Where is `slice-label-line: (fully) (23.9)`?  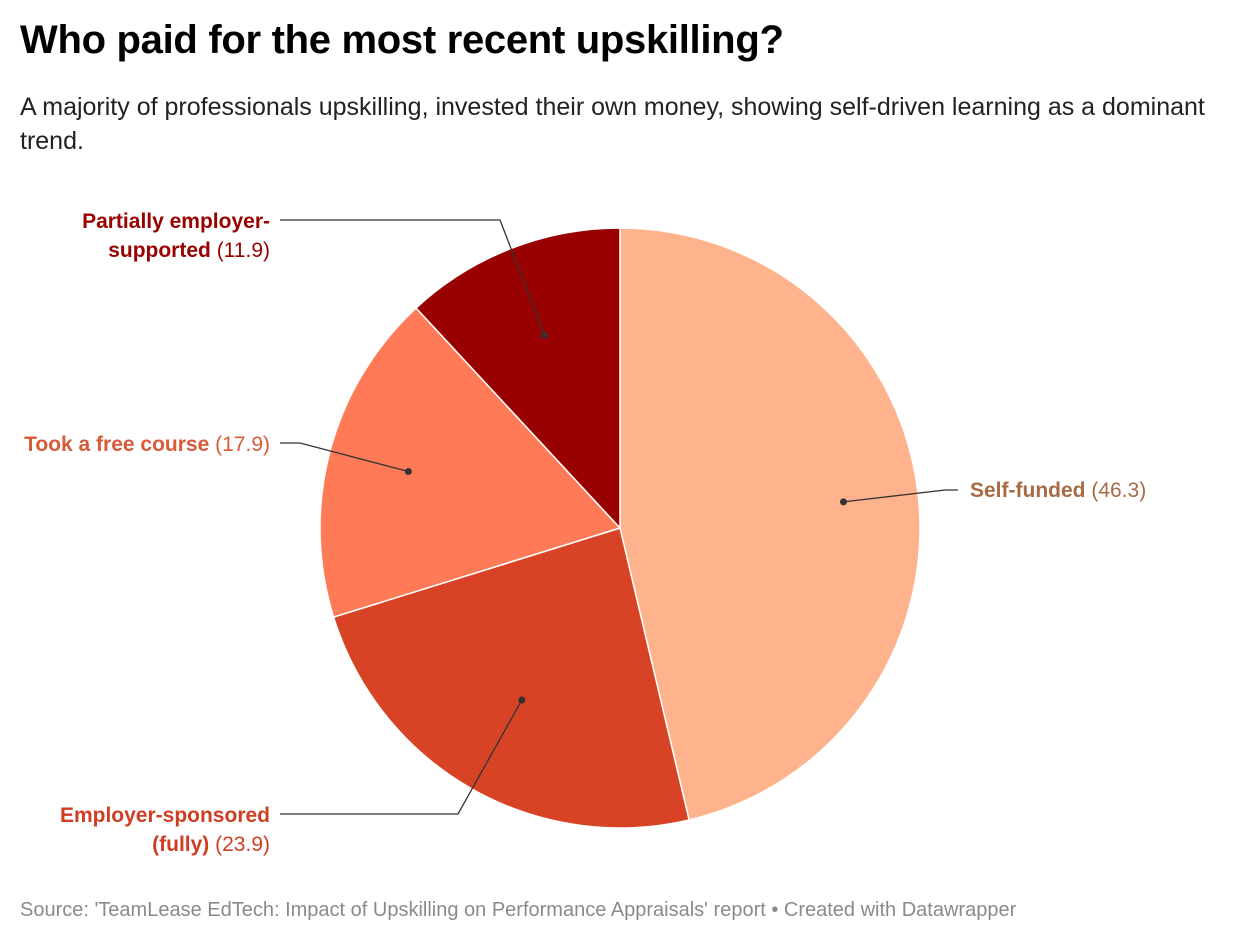 slice-label-line: (fully) (23.9) is located at coordinates (211, 844).